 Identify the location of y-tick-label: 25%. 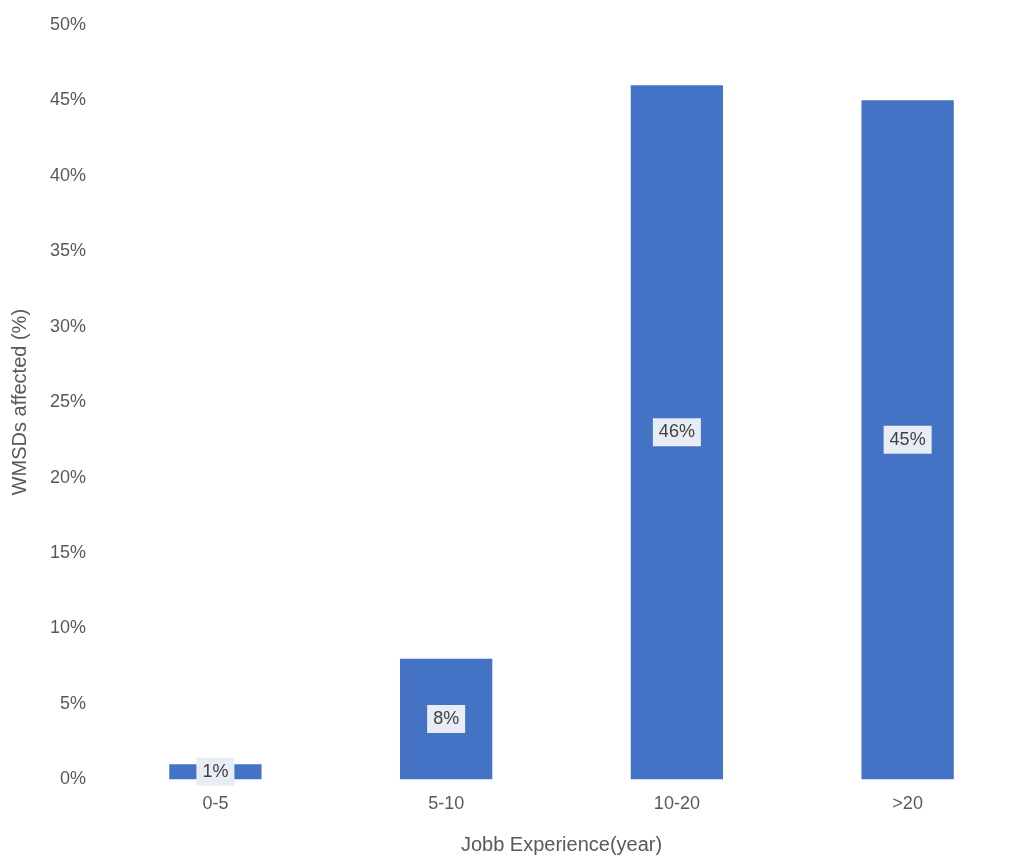
(68, 401).